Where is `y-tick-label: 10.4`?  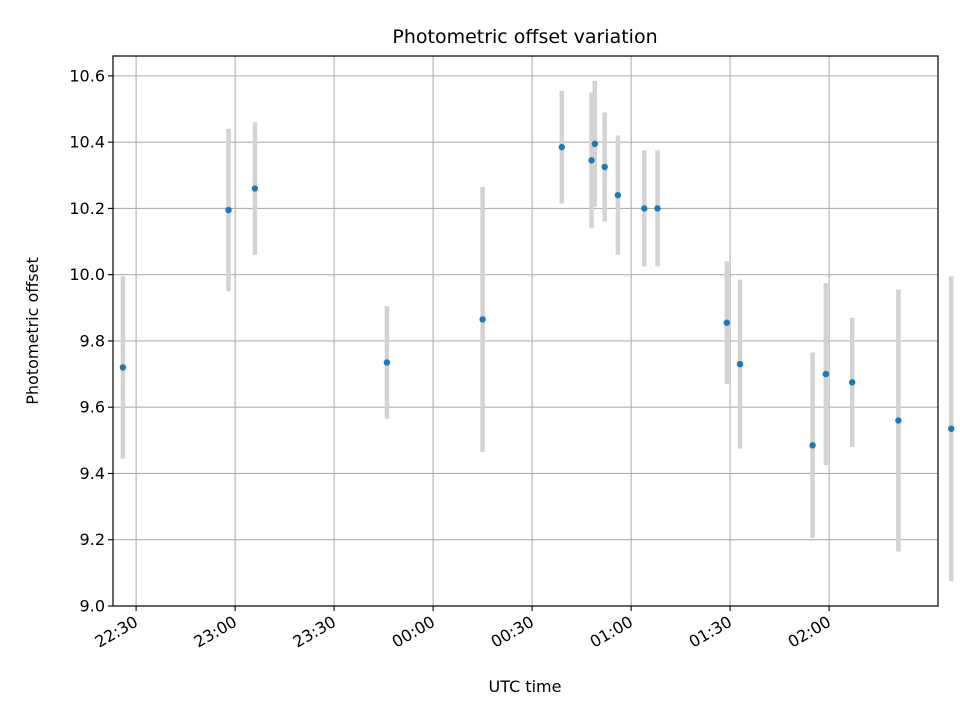 y-tick-label: 10.4 is located at coordinates (87, 142).